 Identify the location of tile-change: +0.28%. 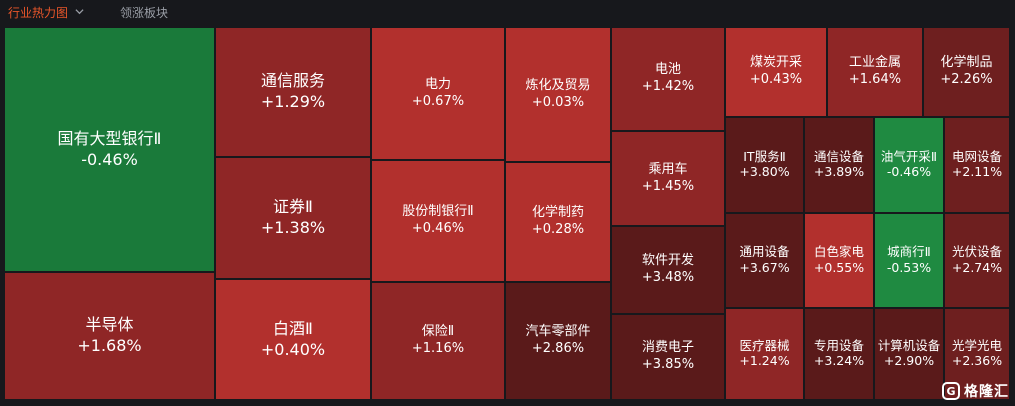
(558, 230).